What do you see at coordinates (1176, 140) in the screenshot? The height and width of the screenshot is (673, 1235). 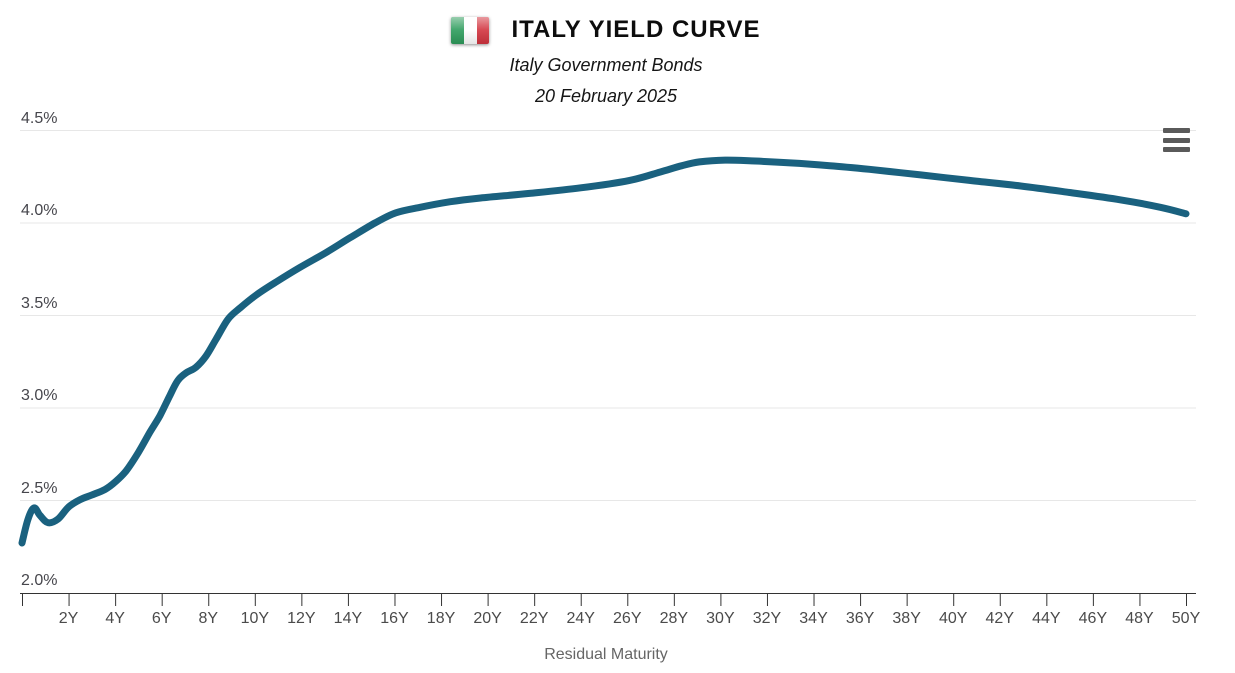 I see `chart-context-menu-button` at bounding box center [1176, 140].